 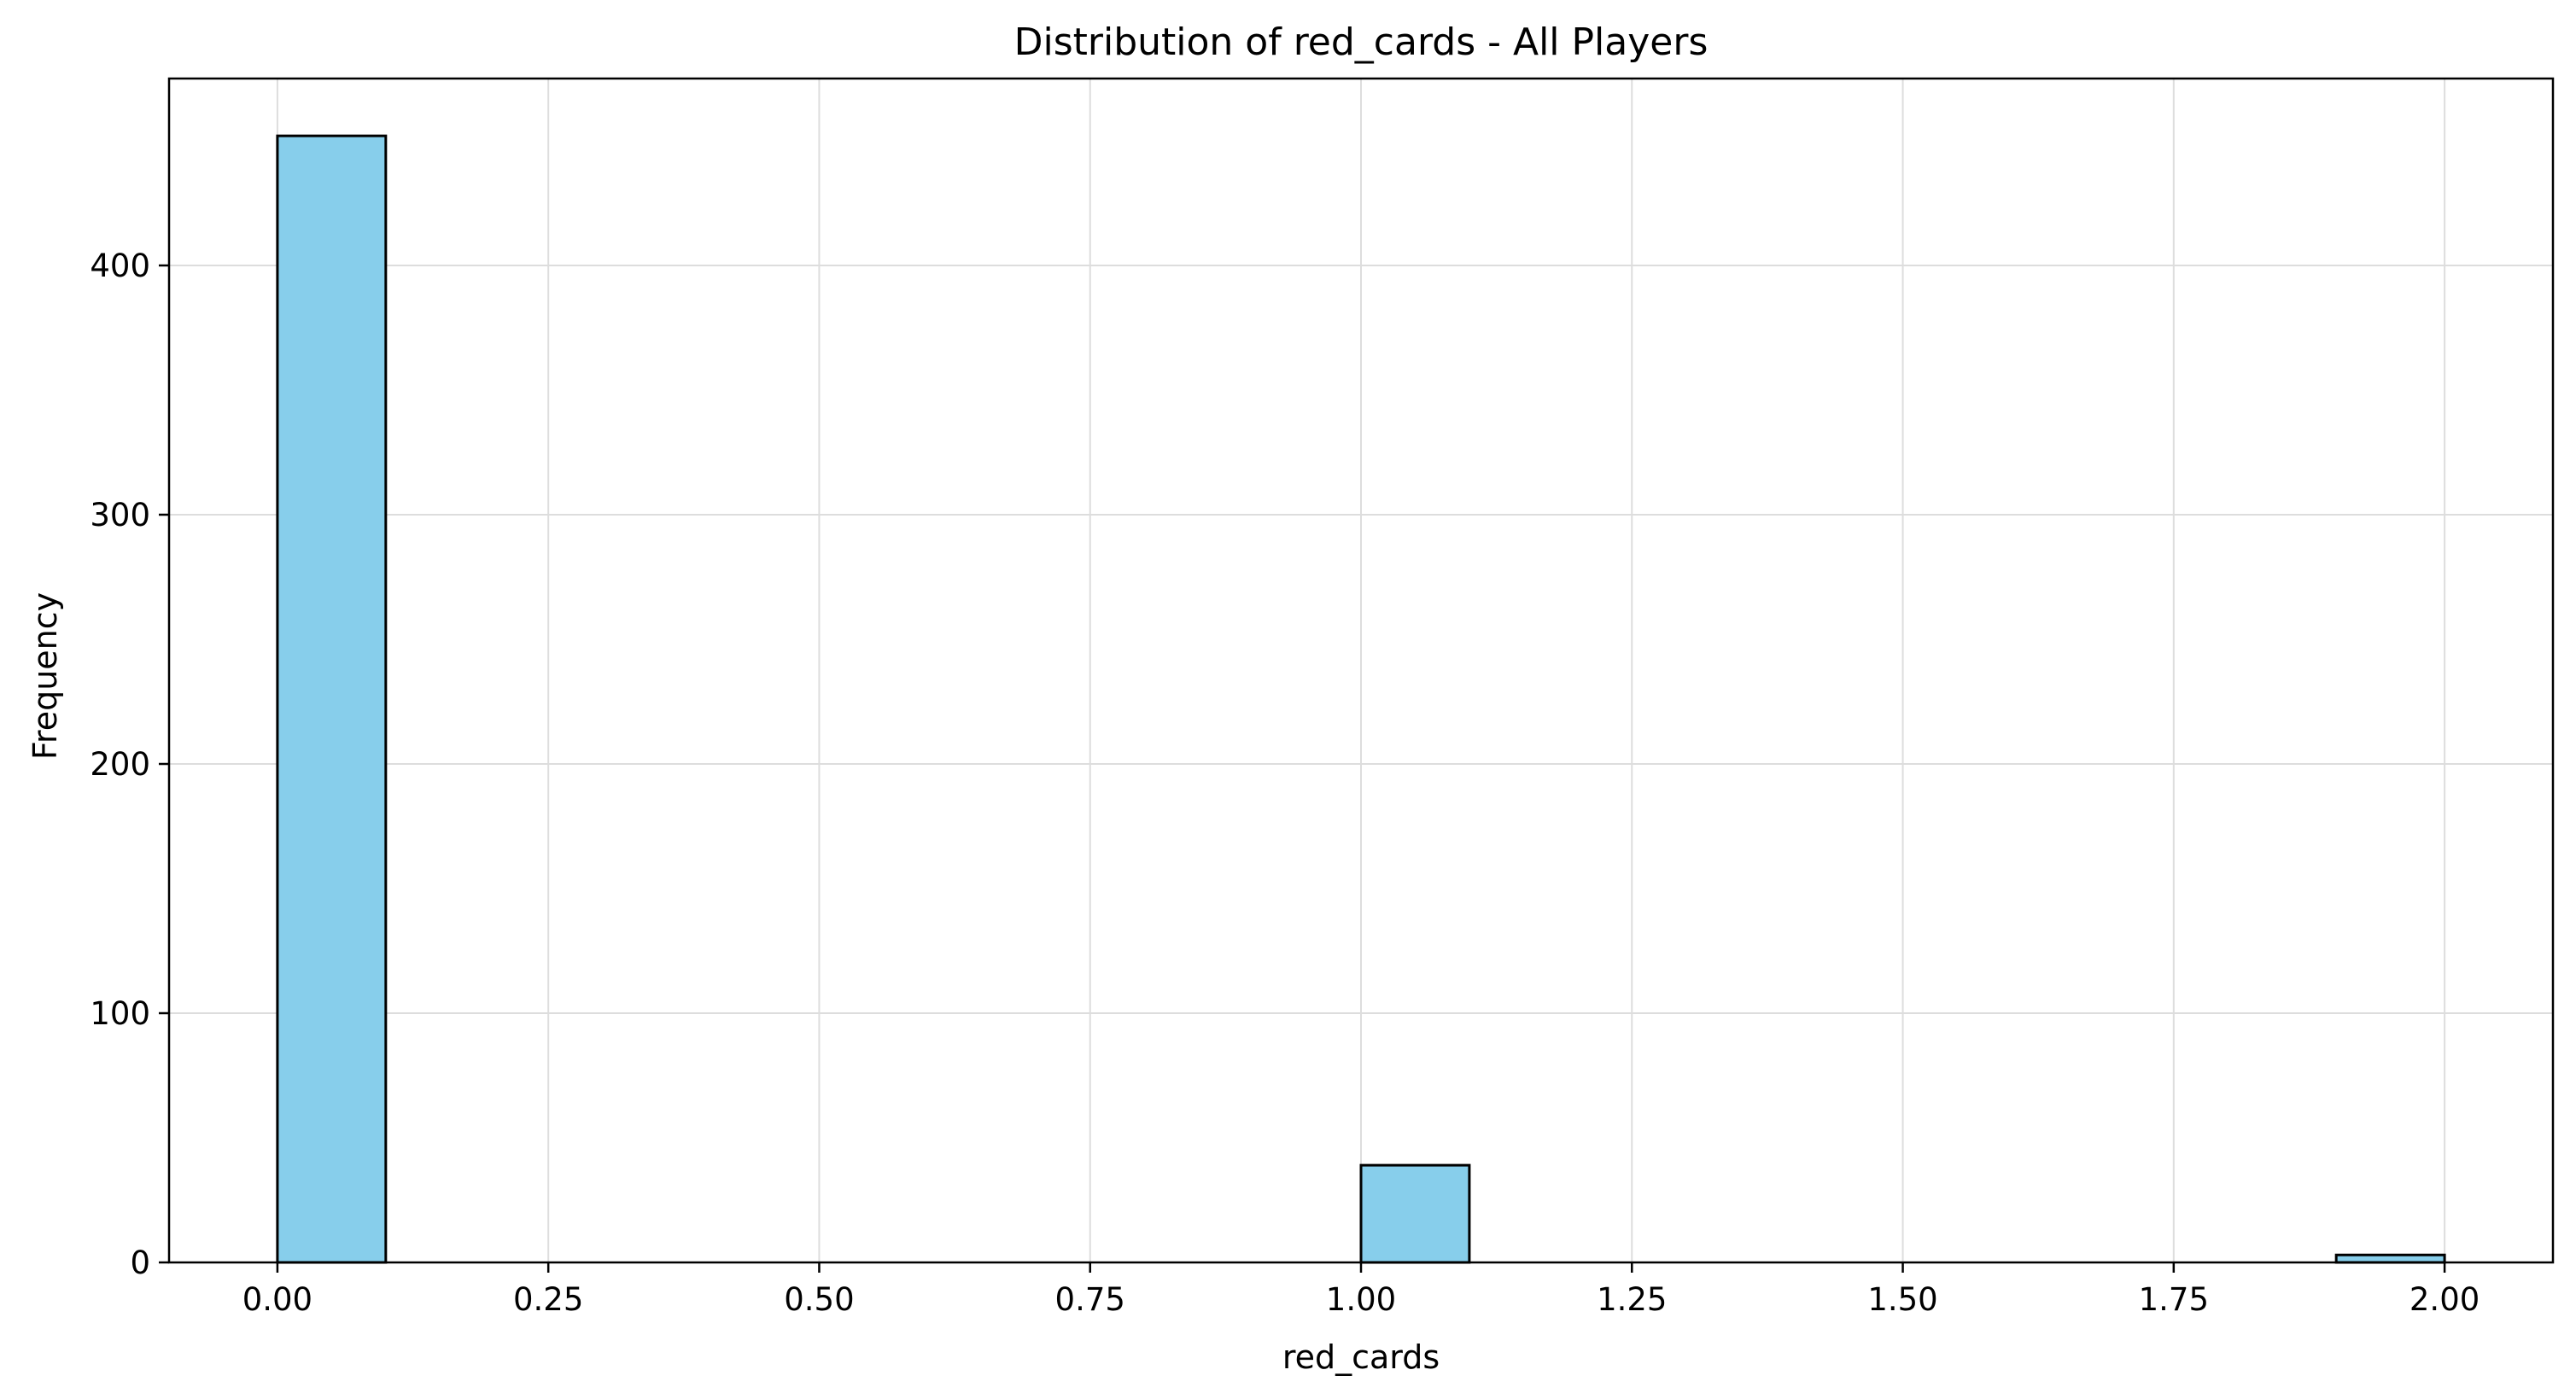 What do you see at coordinates (1902, 1299) in the screenshot?
I see `x-tick-label: 1.50` at bounding box center [1902, 1299].